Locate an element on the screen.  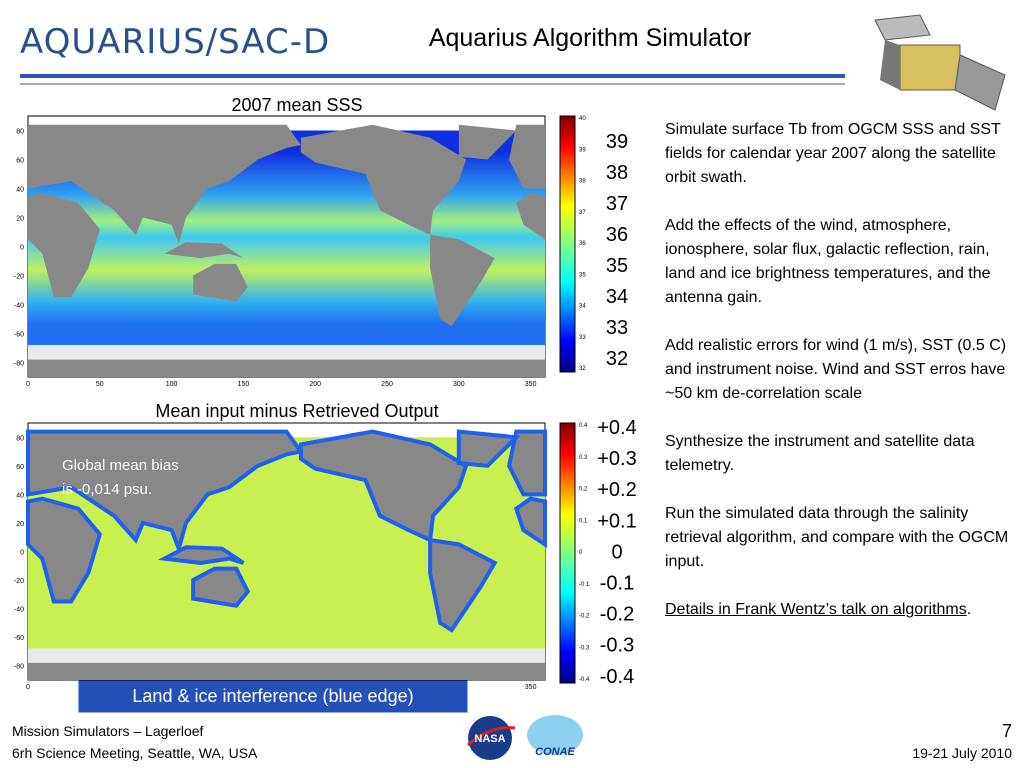
colorbar-label: 37 is located at coordinates (617, 204).